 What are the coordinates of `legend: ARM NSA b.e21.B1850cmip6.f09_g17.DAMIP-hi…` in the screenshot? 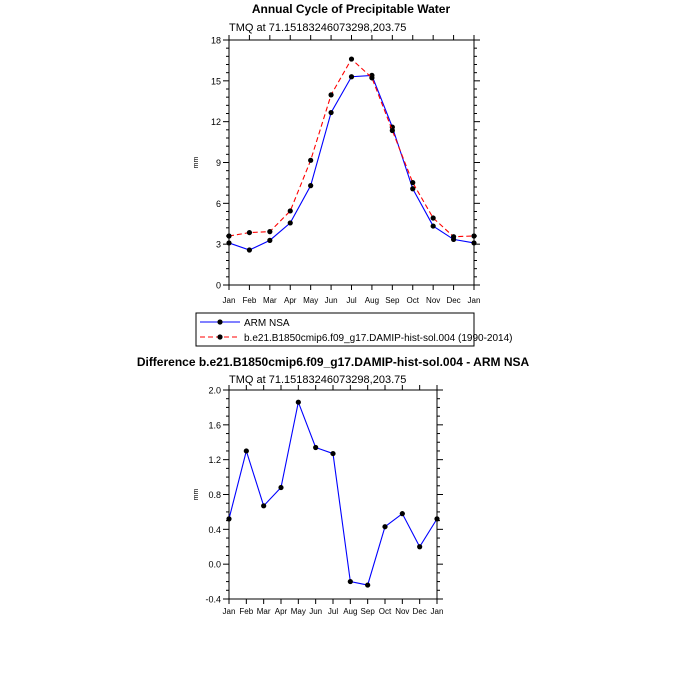 It's located at (354, 329).